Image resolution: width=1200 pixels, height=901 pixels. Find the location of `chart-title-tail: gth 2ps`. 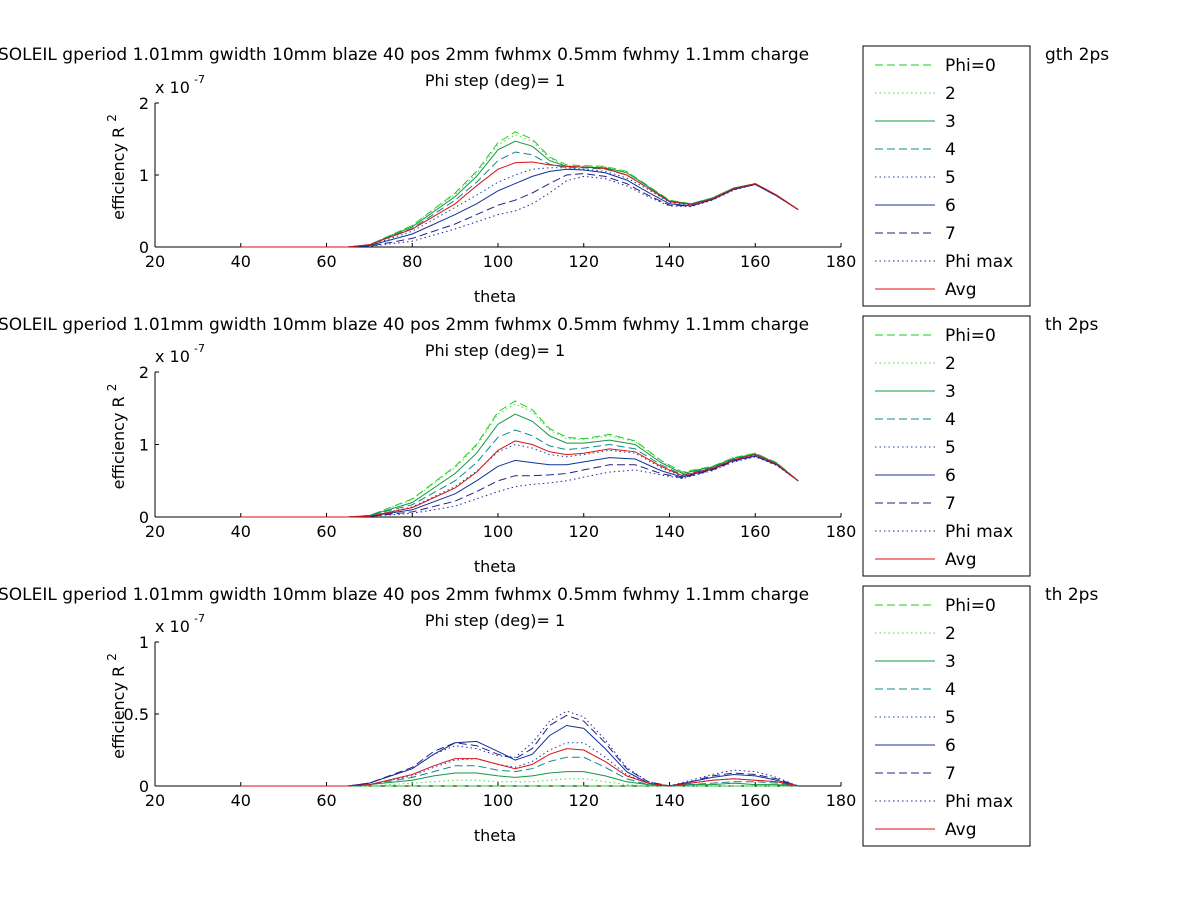

chart-title-tail: gth 2ps is located at coordinates (1077, 55).